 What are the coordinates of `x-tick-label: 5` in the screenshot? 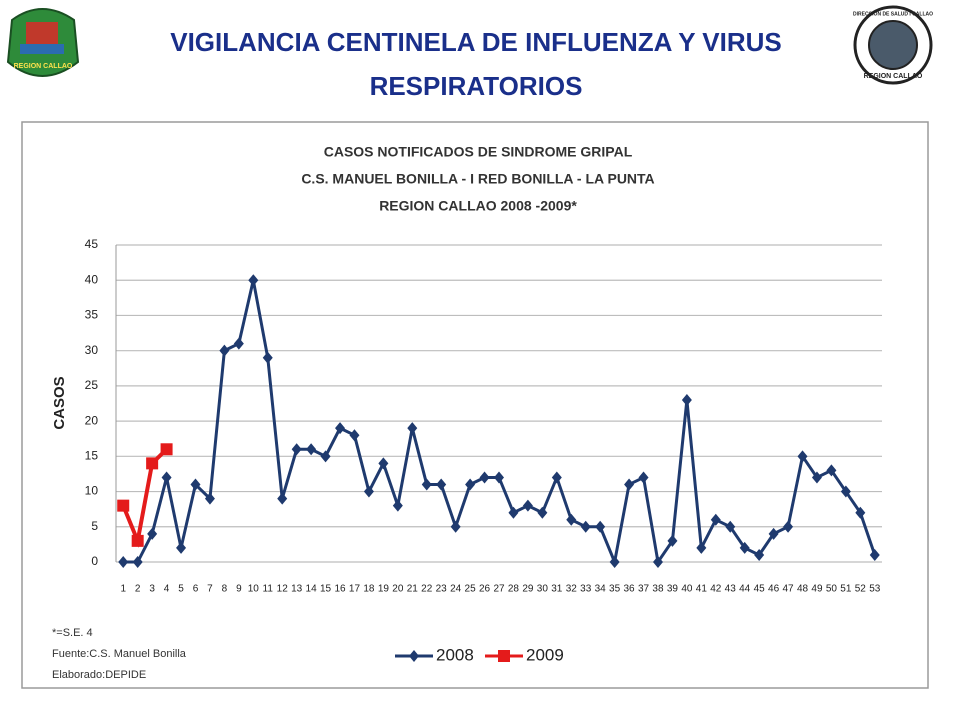 It's located at (181, 589).